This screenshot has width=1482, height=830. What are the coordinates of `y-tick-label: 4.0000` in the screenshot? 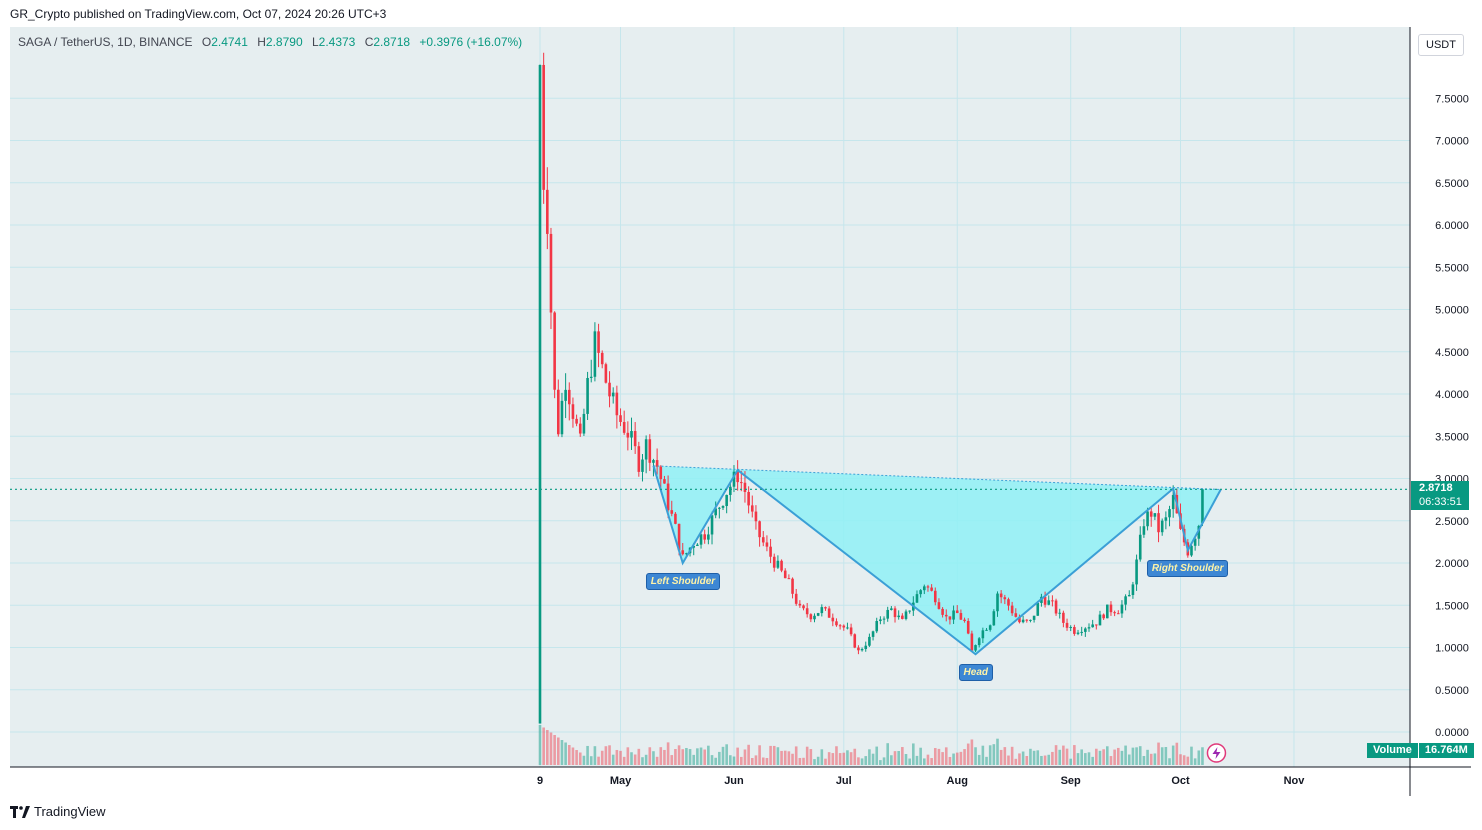 It's located at (1452, 395).